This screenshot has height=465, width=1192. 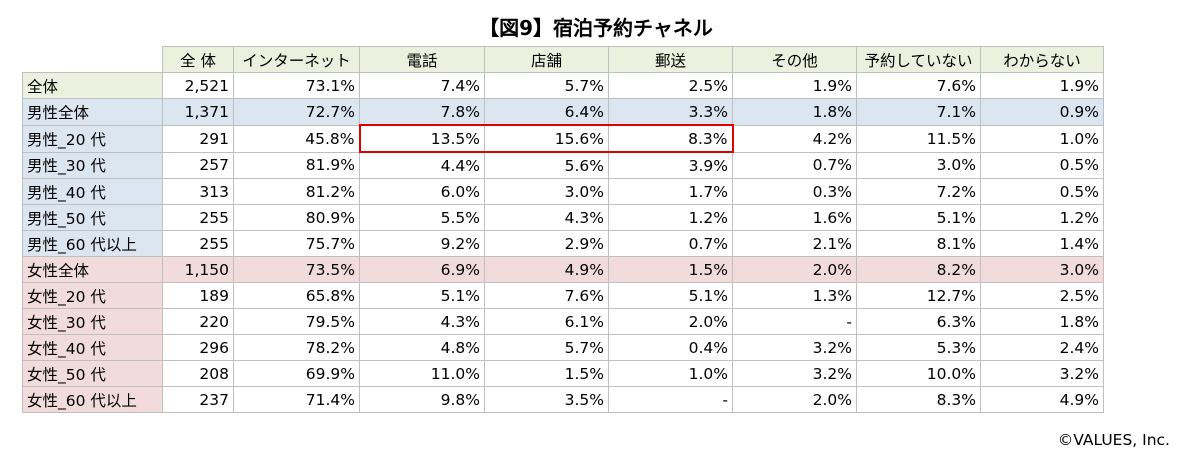 What do you see at coordinates (296, 295) in the screenshot?
I see `data-cell: 65.8%` at bounding box center [296, 295].